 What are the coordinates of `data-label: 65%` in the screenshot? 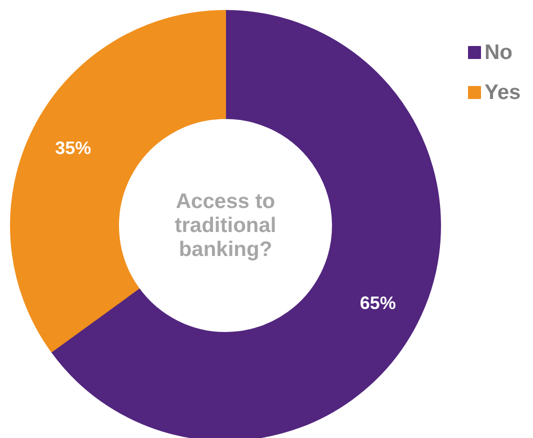 It's located at (378, 303).